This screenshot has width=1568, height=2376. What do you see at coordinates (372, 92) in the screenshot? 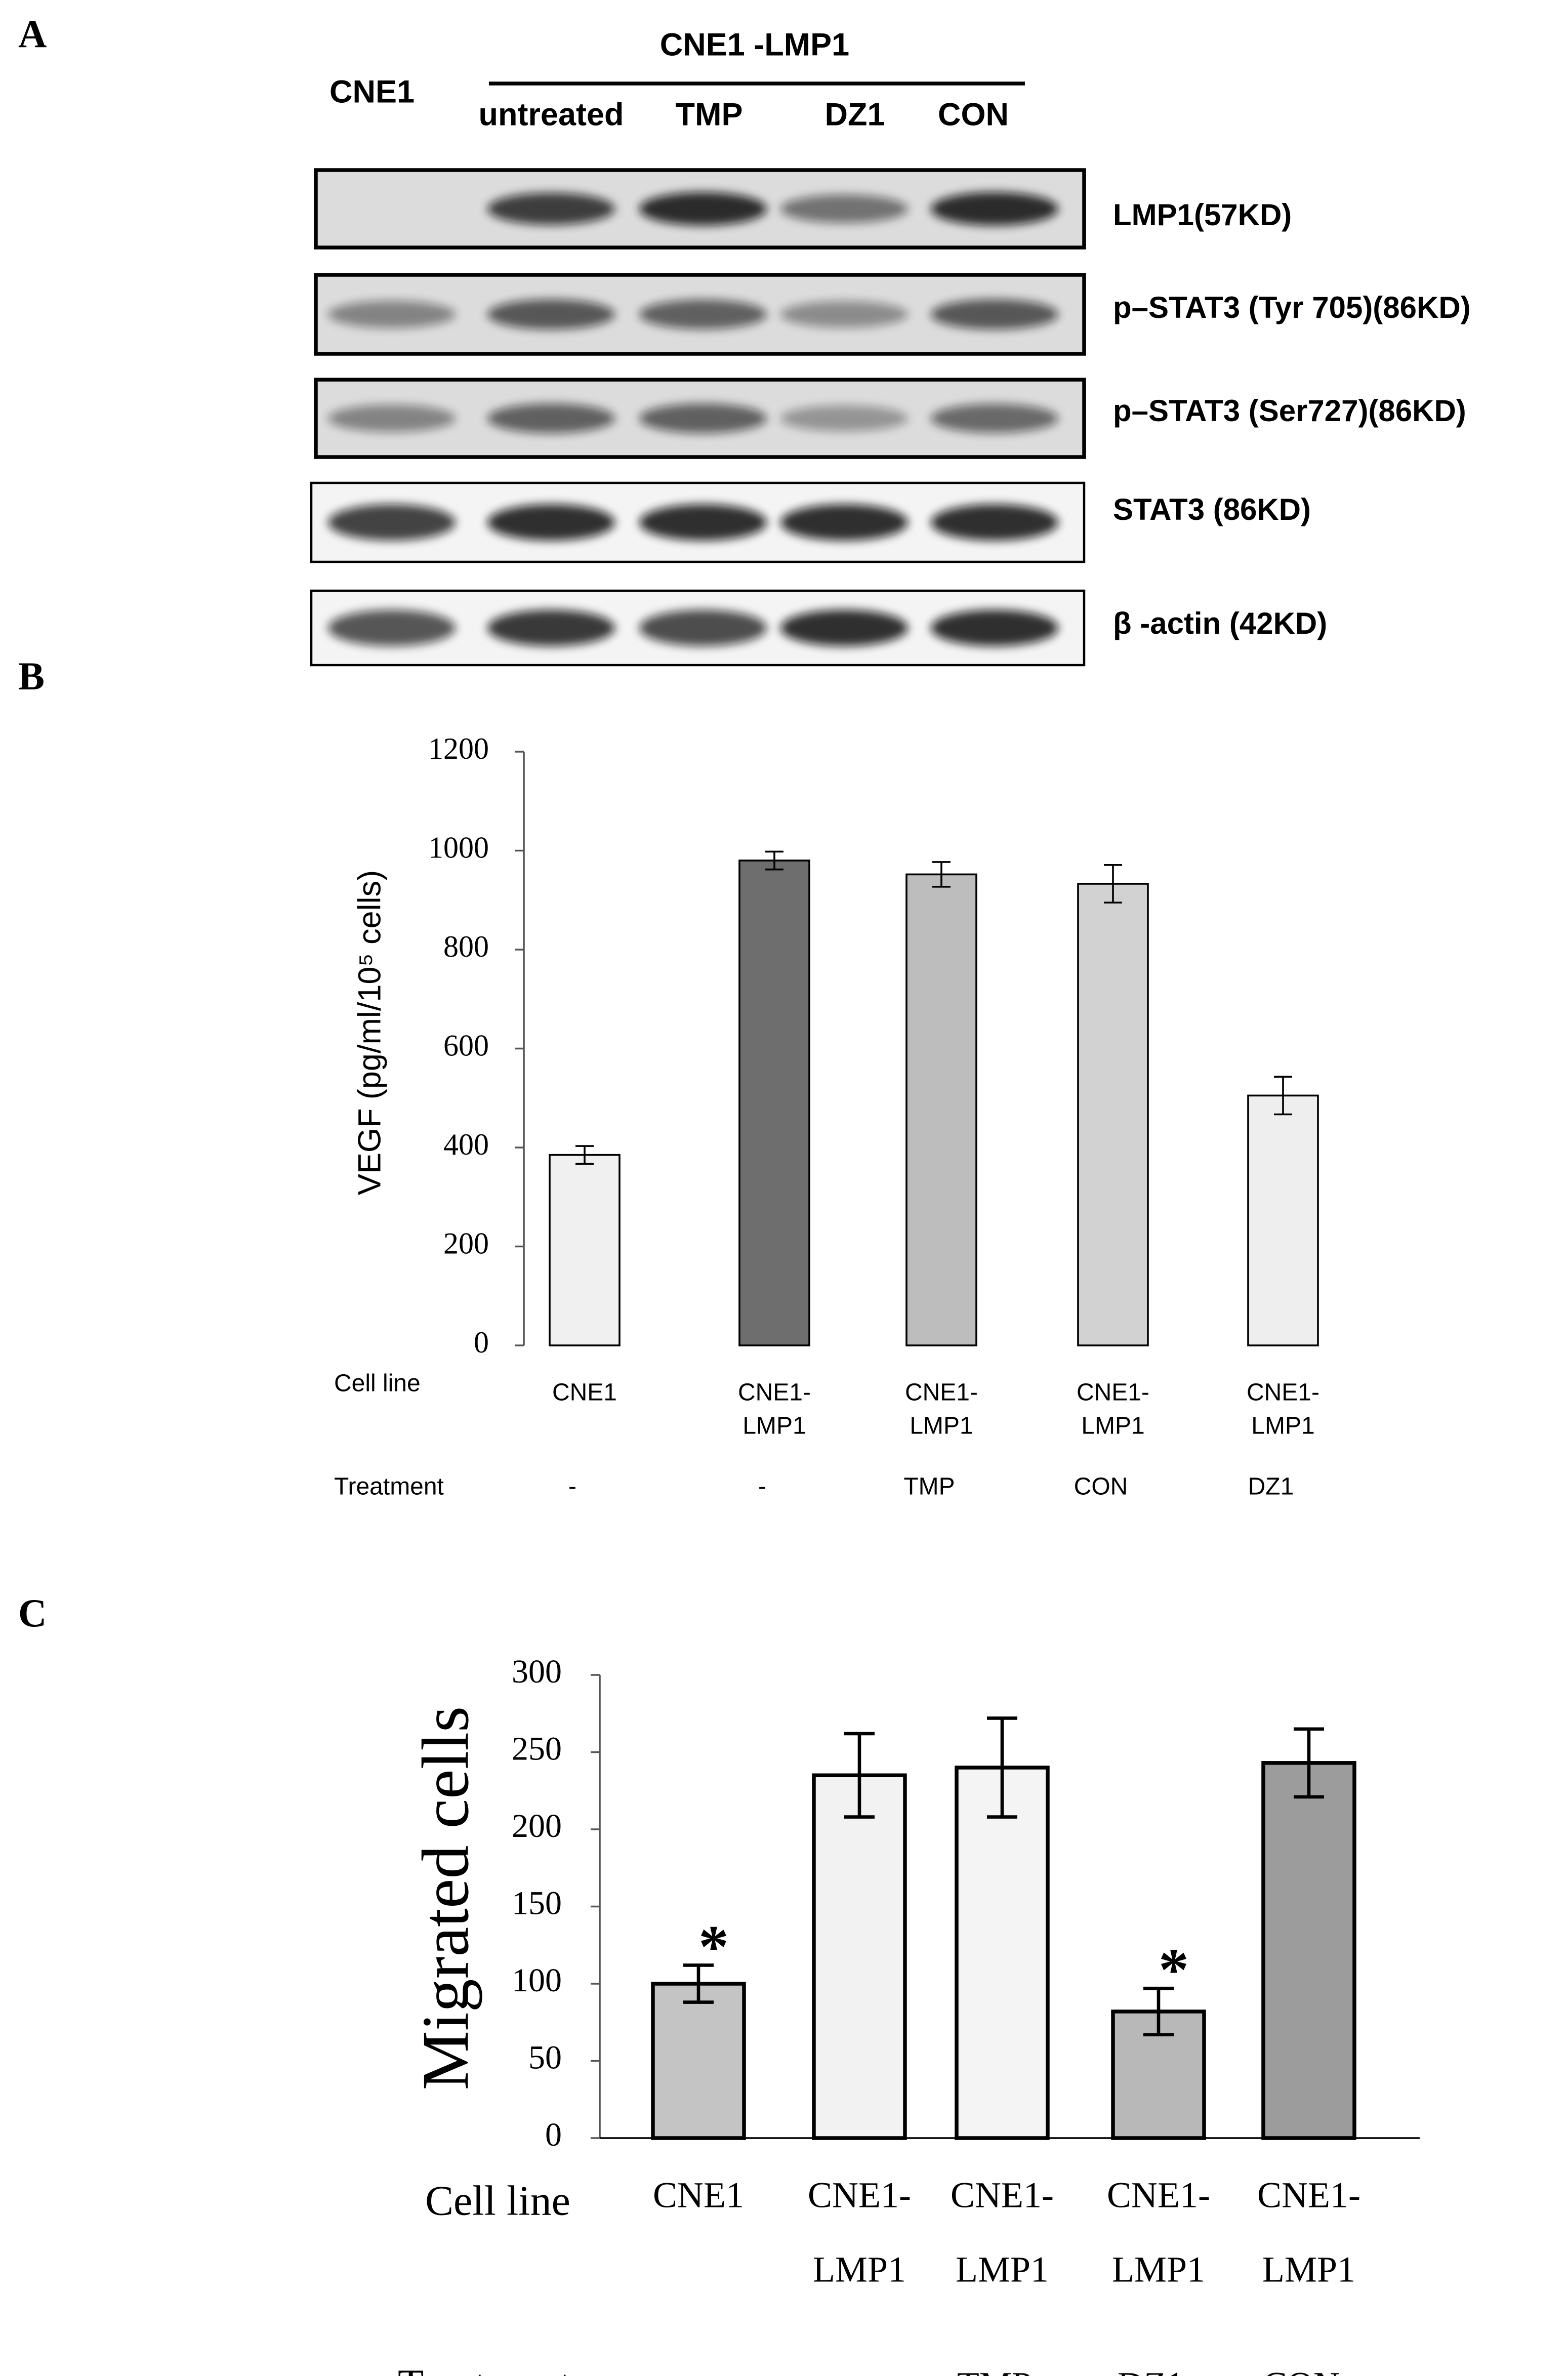
I see `lane-label: CNE1` at bounding box center [372, 92].